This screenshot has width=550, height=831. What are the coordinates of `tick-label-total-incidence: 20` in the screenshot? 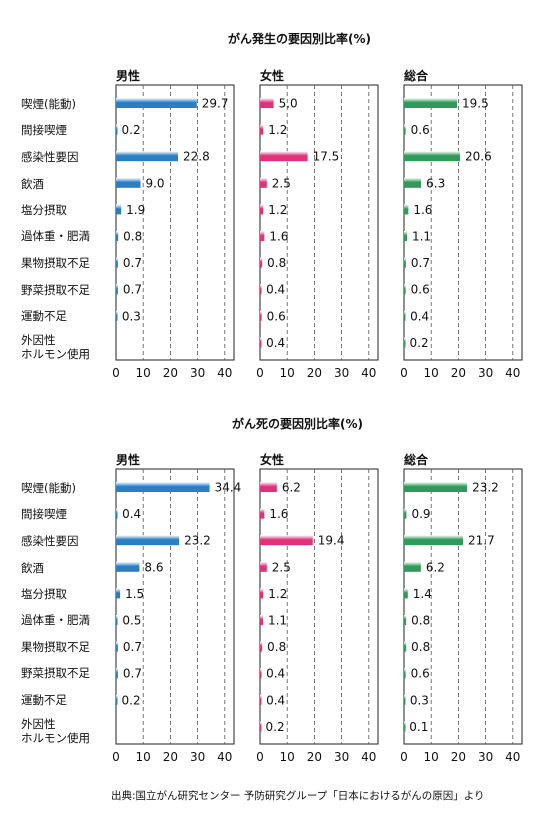 It's located at (458, 373).